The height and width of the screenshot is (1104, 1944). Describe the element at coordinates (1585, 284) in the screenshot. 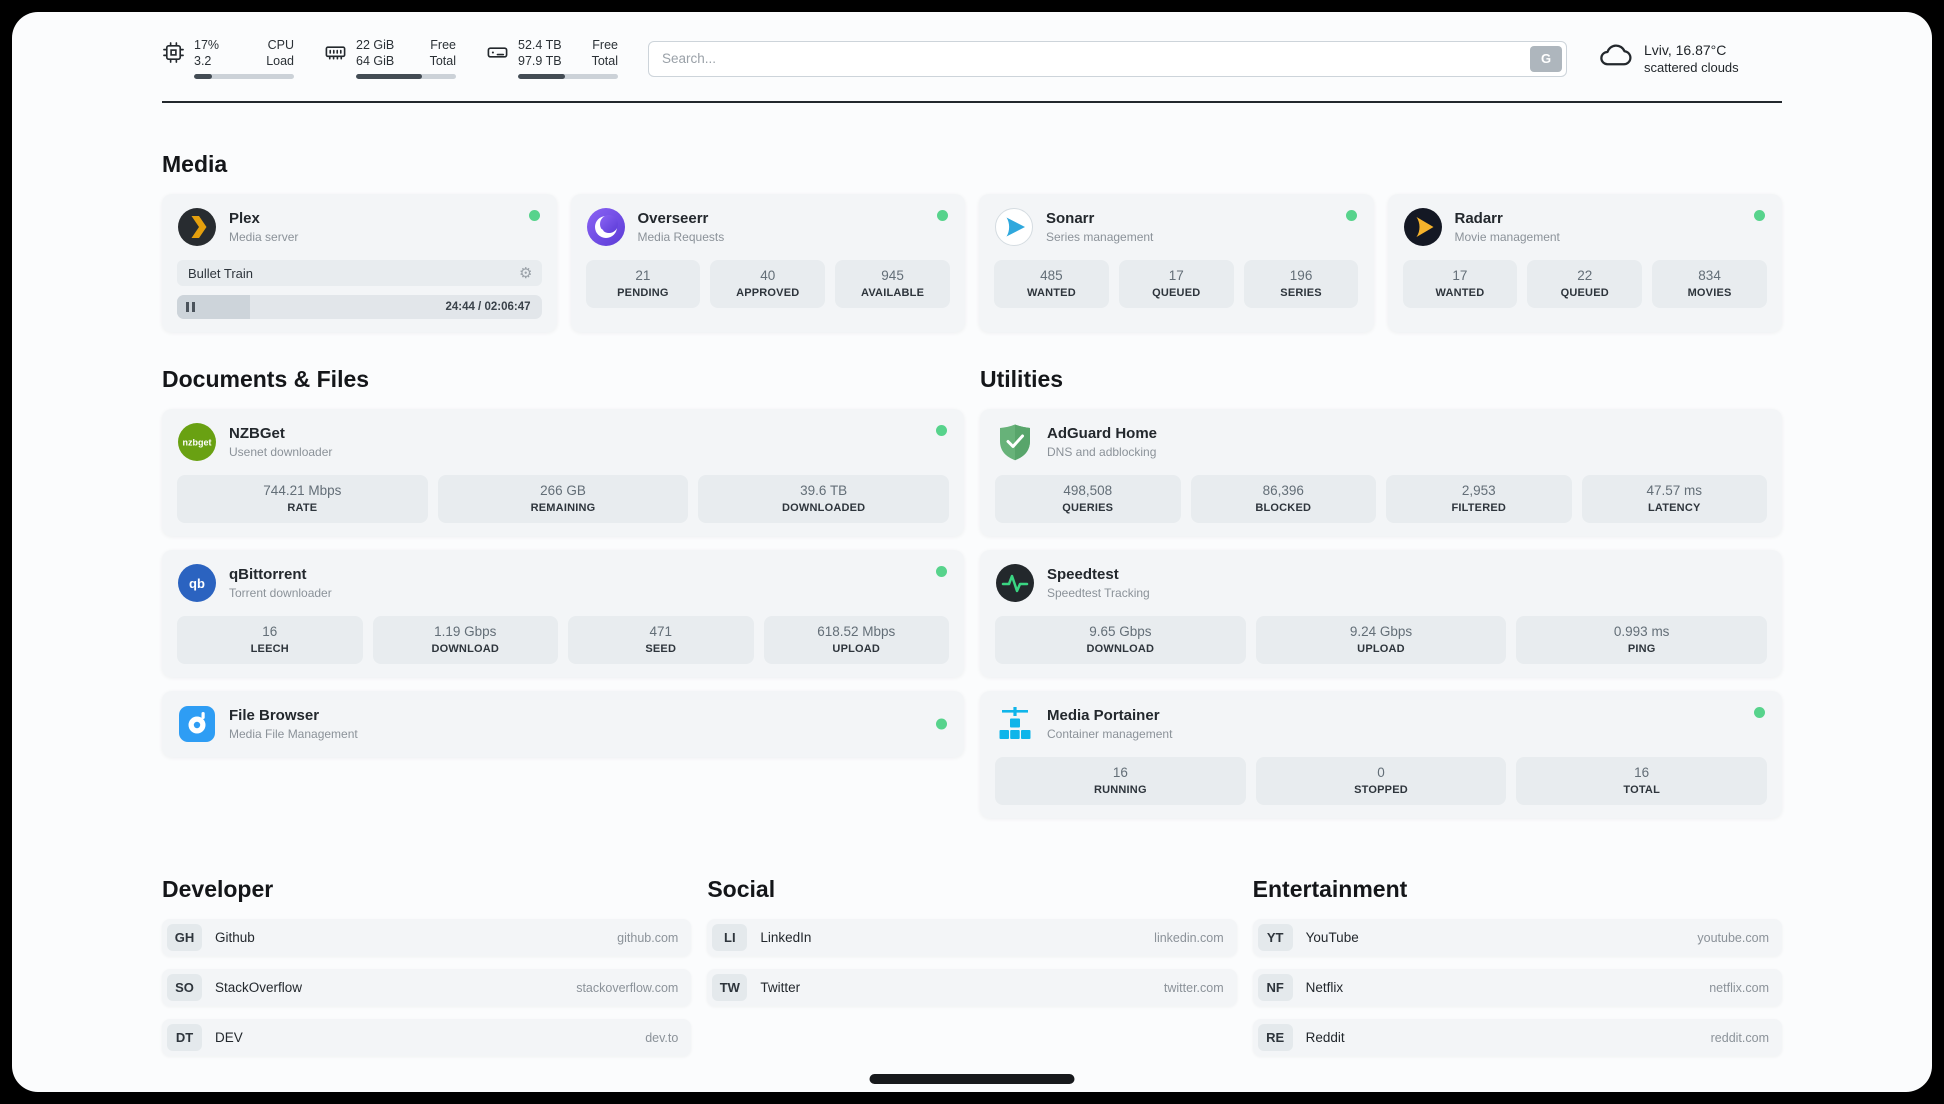

I see `stat-queued: 22 QUEUED` at that location.